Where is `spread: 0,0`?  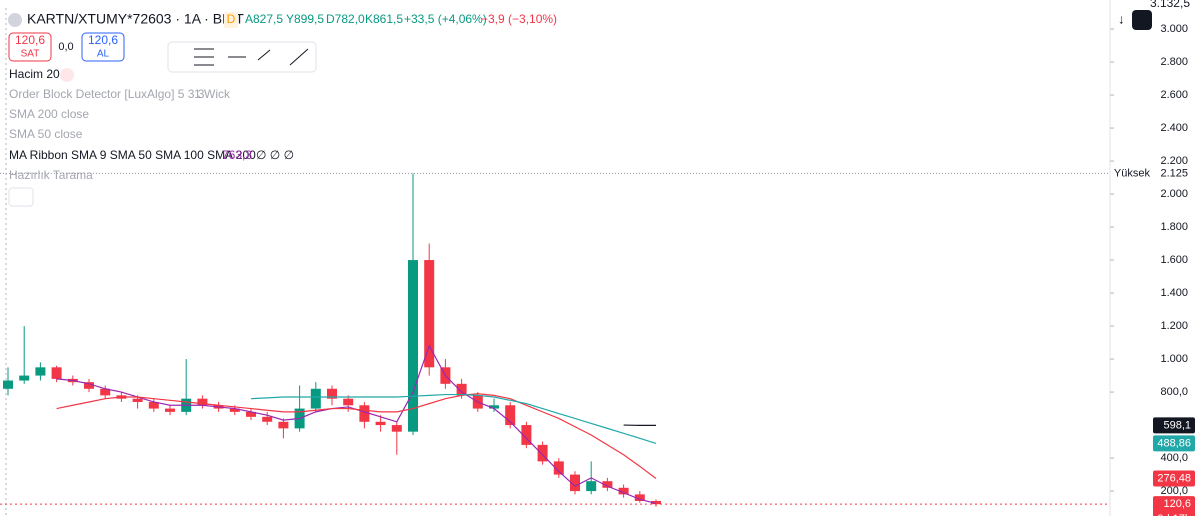
spread: 0,0 is located at coordinates (65, 47).